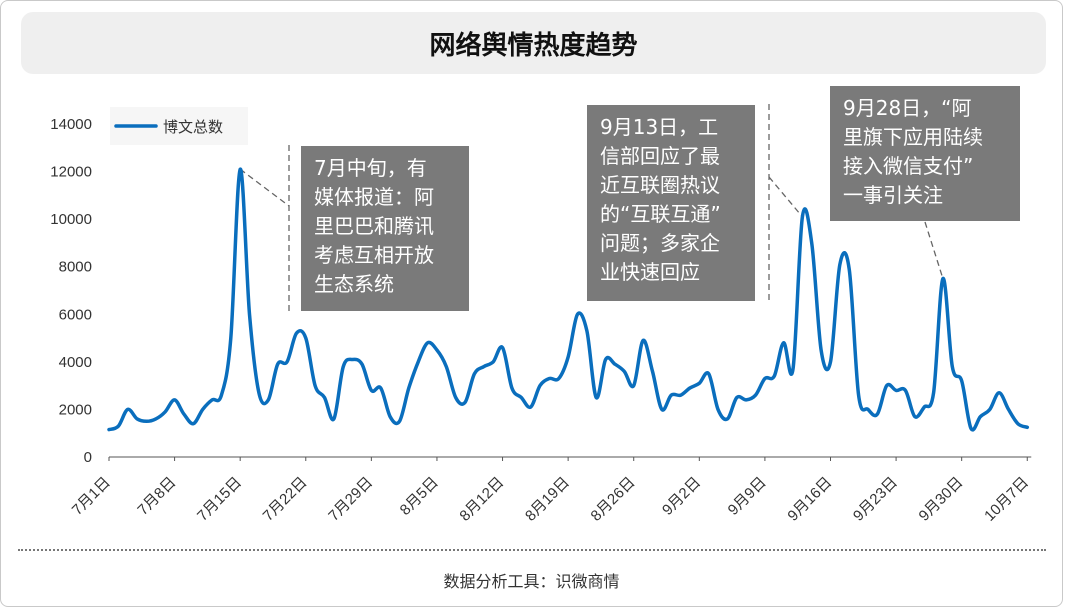 The image size is (1065, 609). What do you see at coordinates (578, 314) in the screenshot?
I see `data-point-8月20日` at bounding box center [578, 314].